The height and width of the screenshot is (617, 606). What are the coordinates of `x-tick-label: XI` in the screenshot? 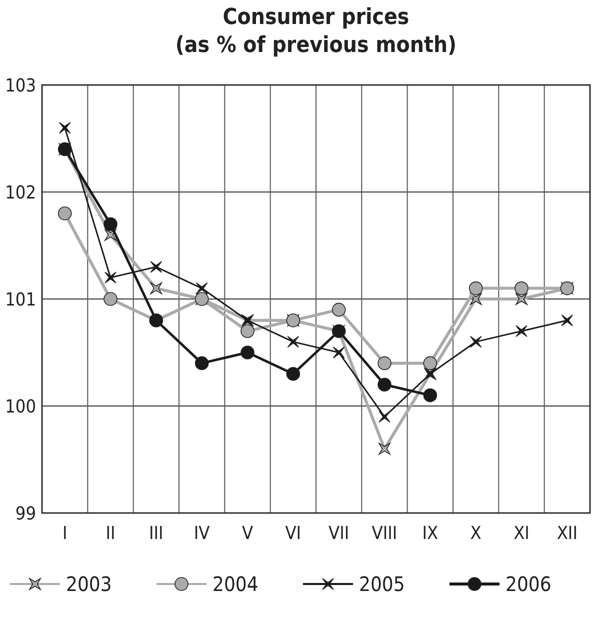 It's located at (522, 533).